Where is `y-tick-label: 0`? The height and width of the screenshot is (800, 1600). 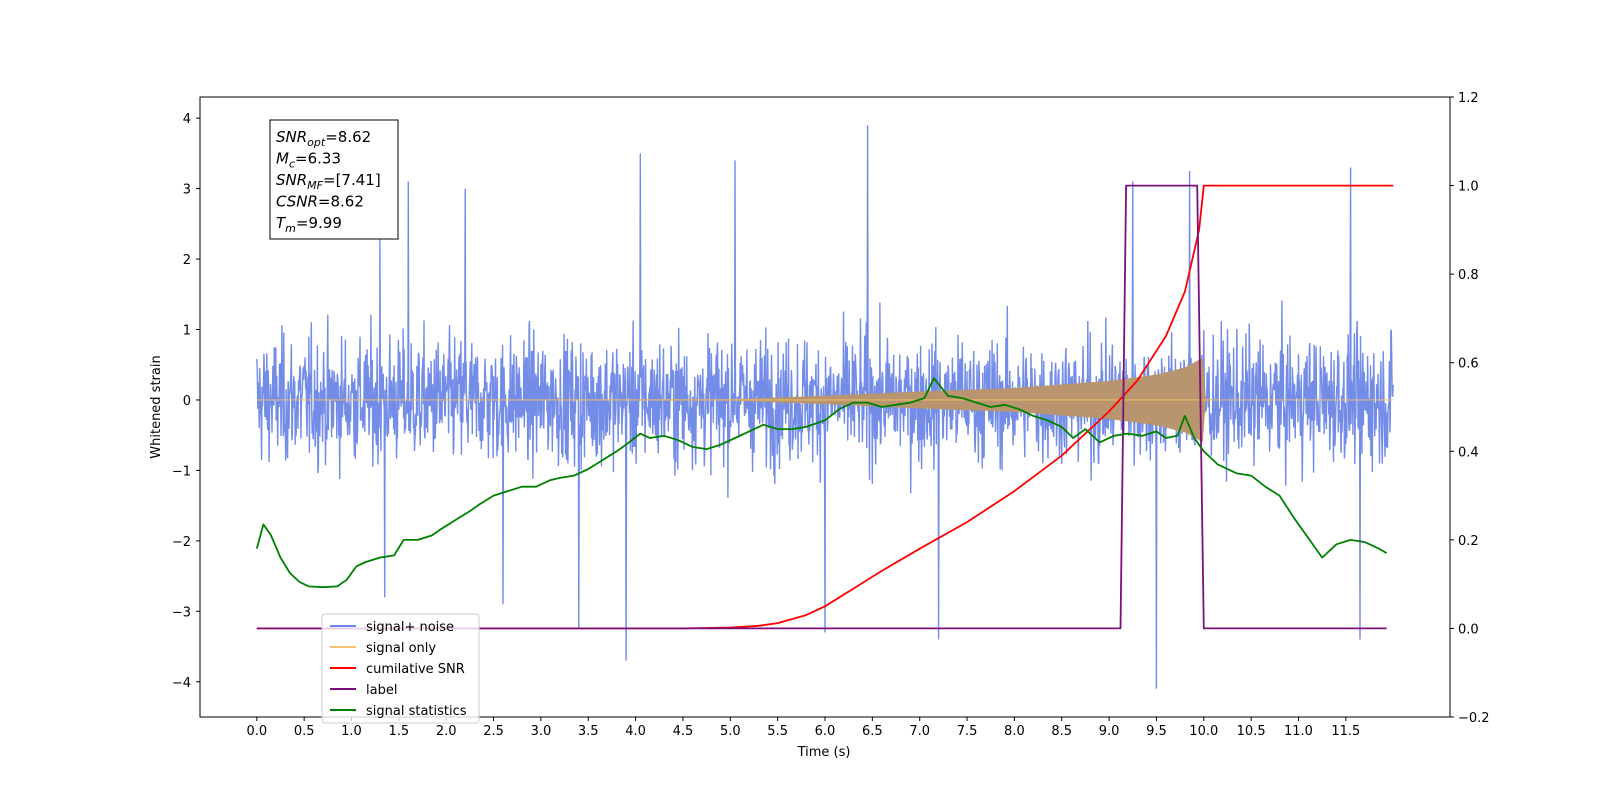
y-tick-label: 0 is located at coordinates (187, 401).